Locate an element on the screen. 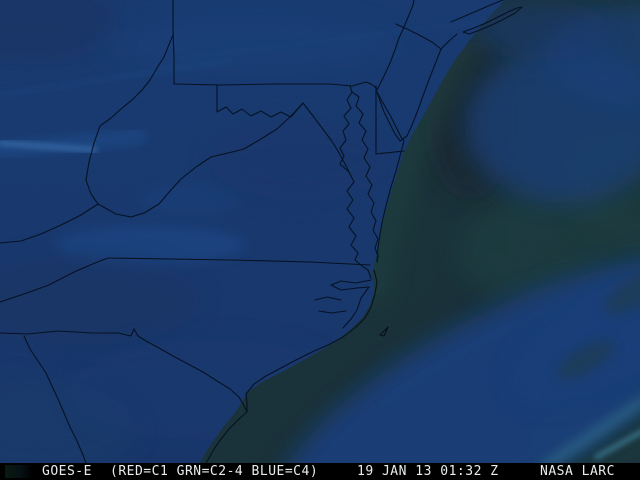 The width and height of the screenshot is (640, 480). border-nj-ny is located at coordinates (426, 36).